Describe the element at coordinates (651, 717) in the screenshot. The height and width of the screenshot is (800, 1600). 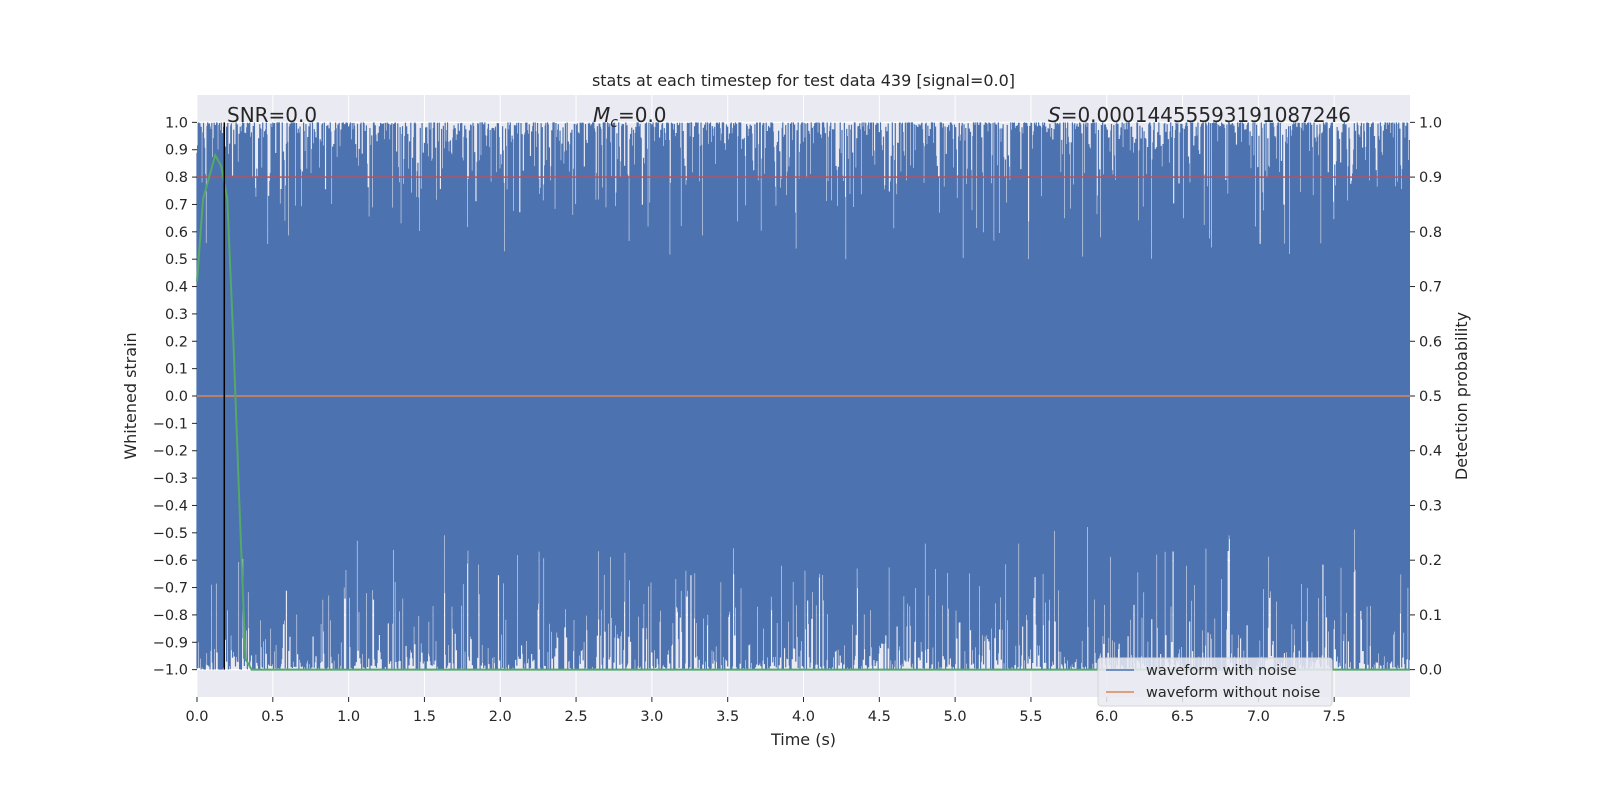
I see `x-tick-label: 3.0` at that location.